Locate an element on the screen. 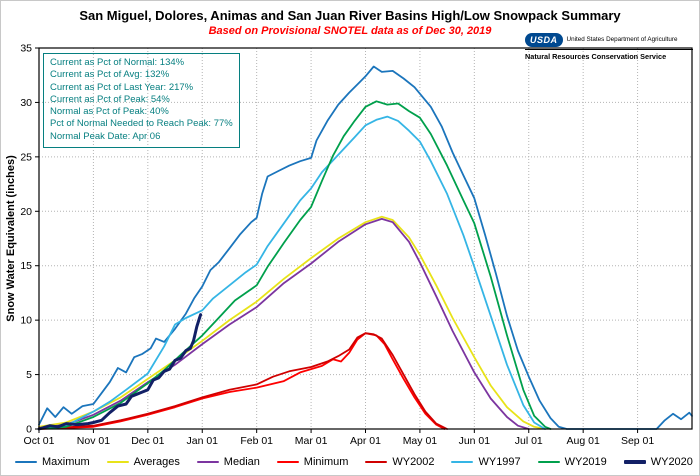 This screenshot has width=700, height=476. legend-item-median: Median is located at coordinates (228, 462).